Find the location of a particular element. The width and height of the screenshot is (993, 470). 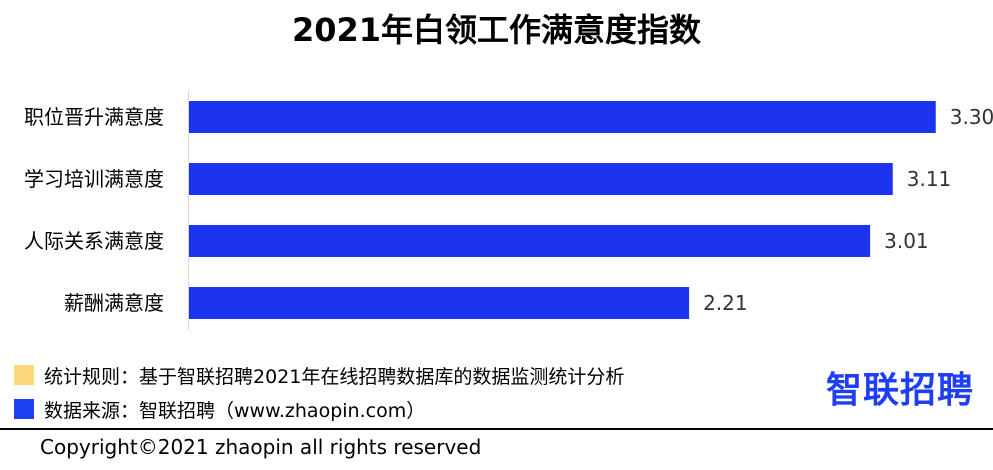

value-label: 3.11 is located at coordinates (929, 179).